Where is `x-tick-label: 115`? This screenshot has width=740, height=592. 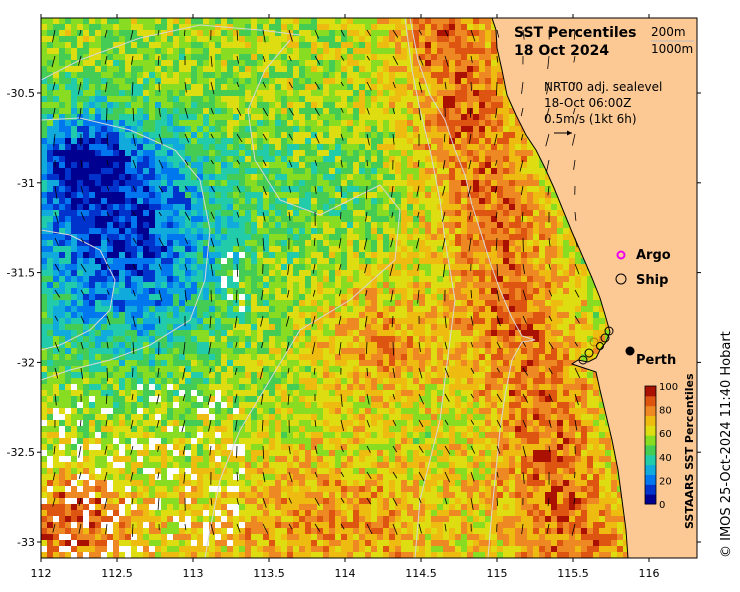 x-tick-label: 115 is located at coordinates (497, 573).